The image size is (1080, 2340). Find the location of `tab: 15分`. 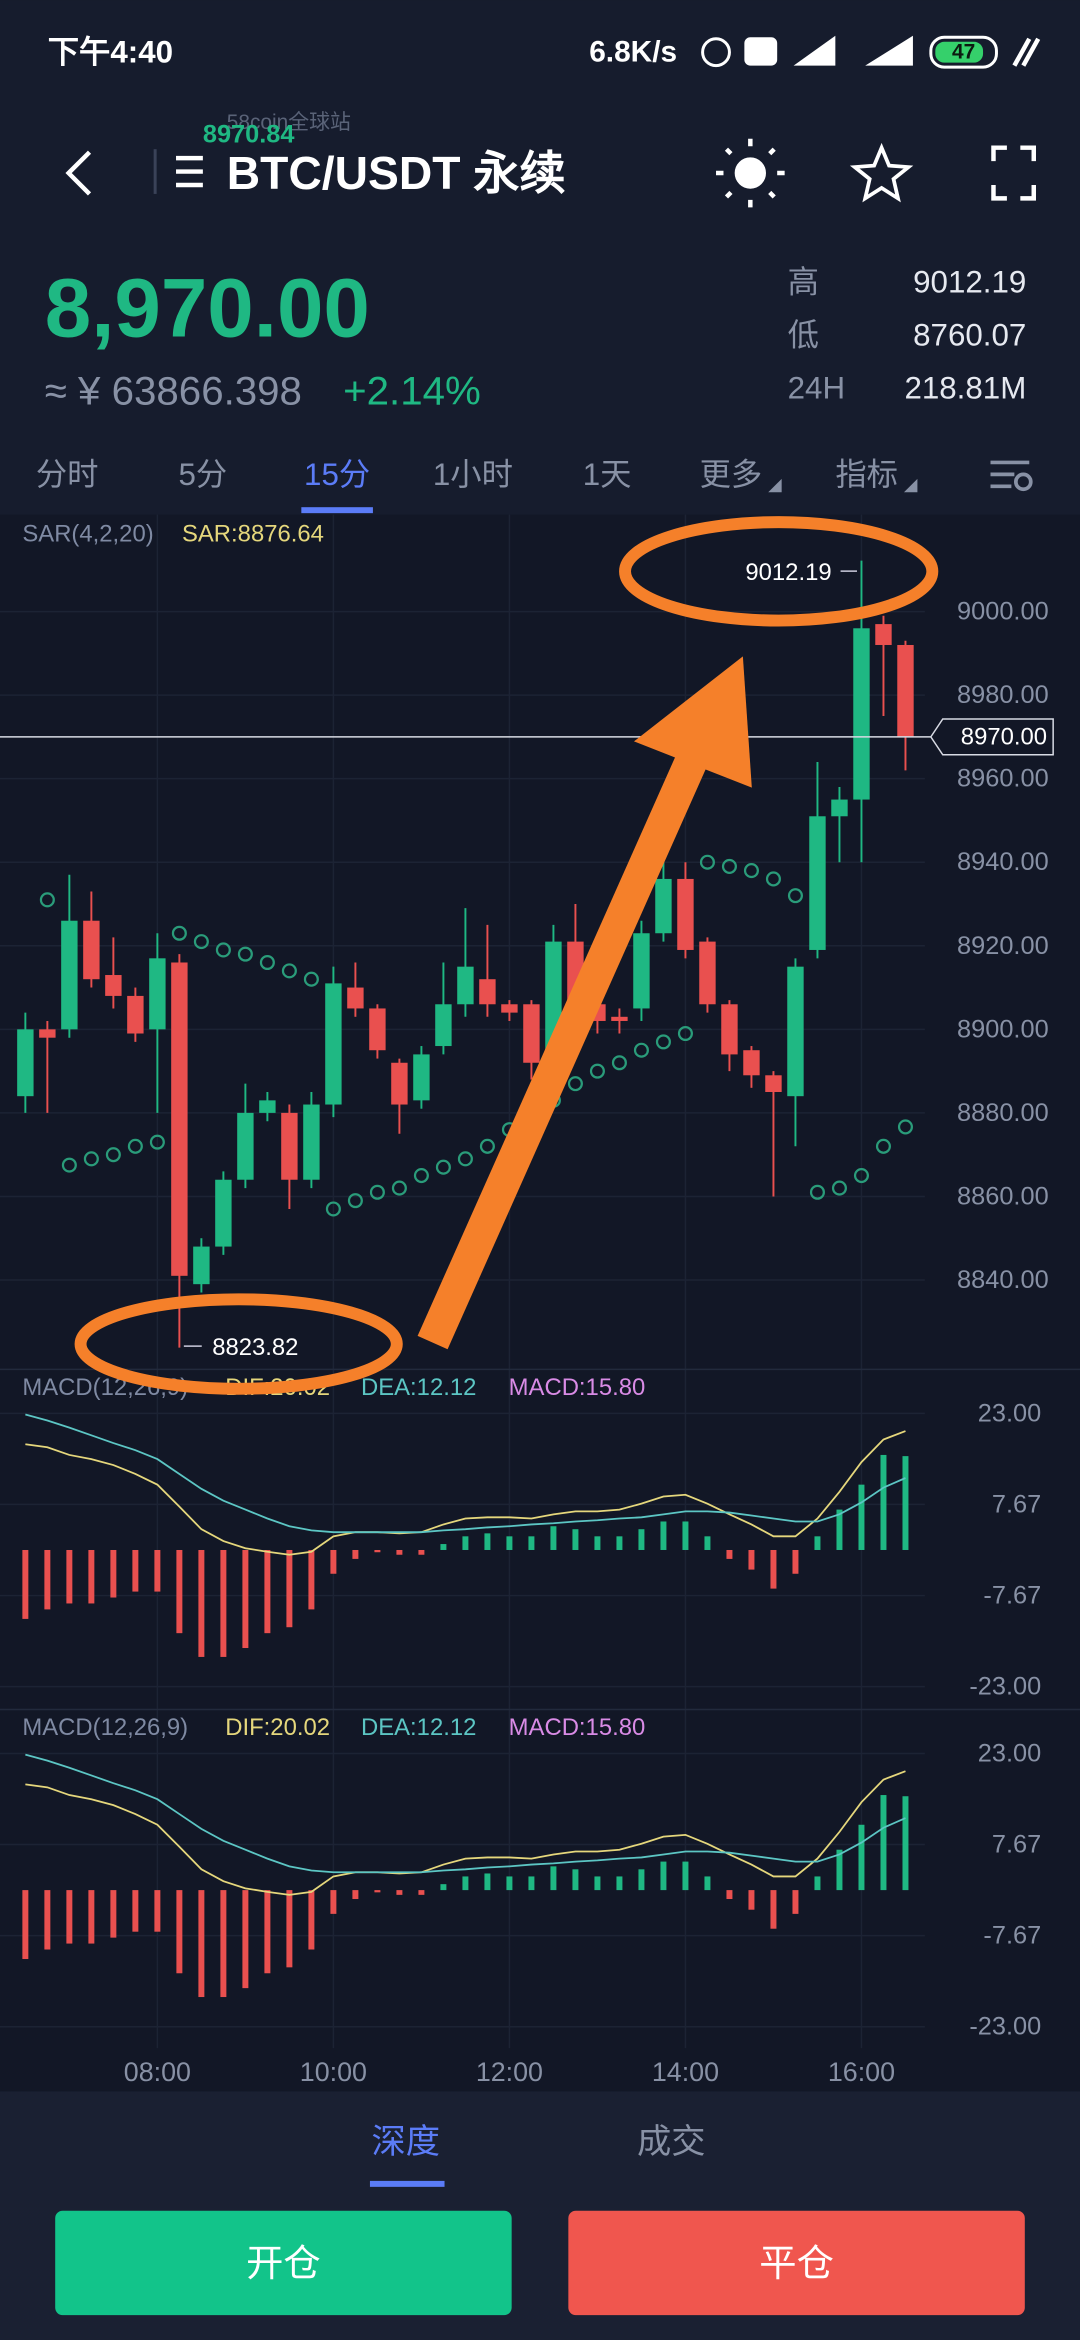

tab: 15分 is located at coordinates (337, 474).